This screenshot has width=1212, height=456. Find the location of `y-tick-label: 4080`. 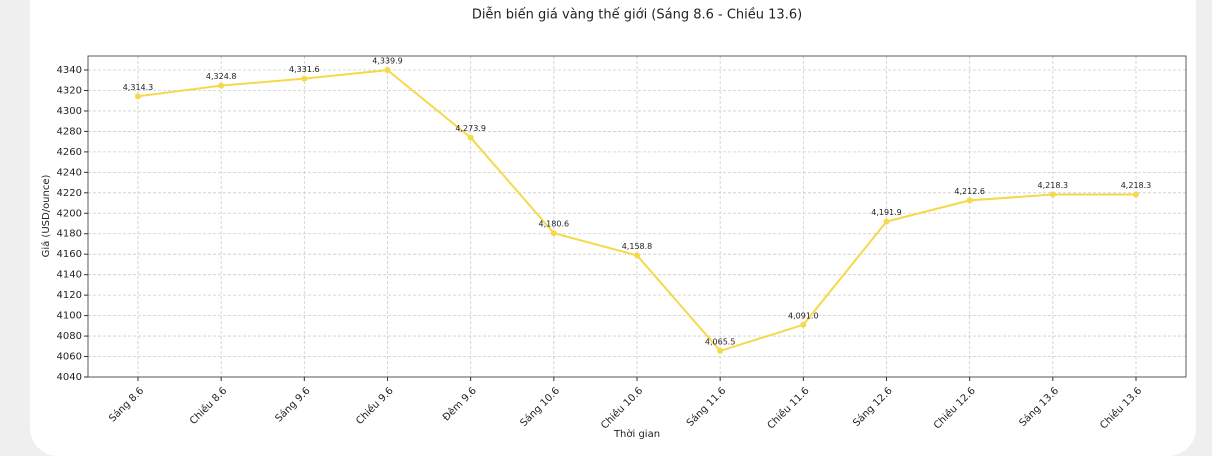

y-tick-label: 4080 is located at coordinates (69, 336).